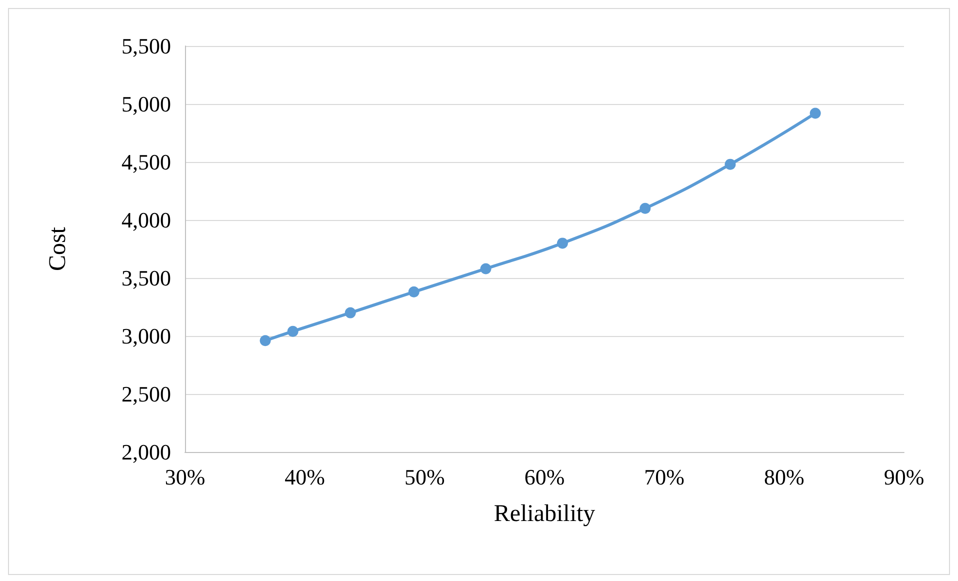 The width and height of the screenshot is (958, 581). What do you see at coordinates (185, 477) in the screenshot?
I see `x-tick-label: 30%` at bounding box center [185, 477].